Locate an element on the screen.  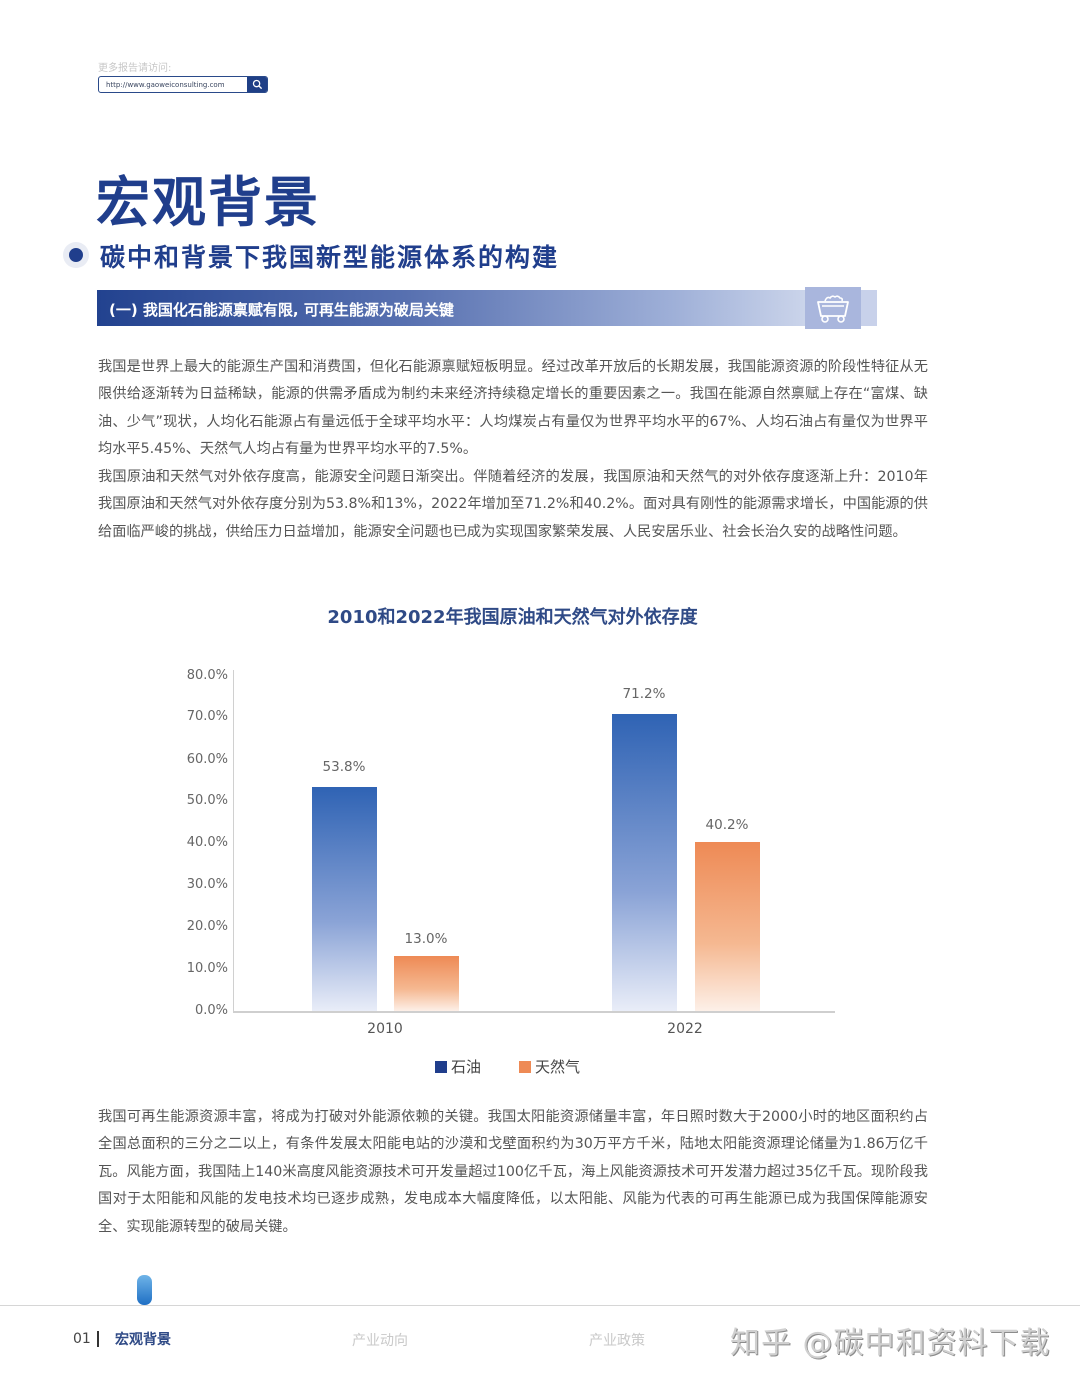
bar-gas-2010 is located at coordinates (426, 983).